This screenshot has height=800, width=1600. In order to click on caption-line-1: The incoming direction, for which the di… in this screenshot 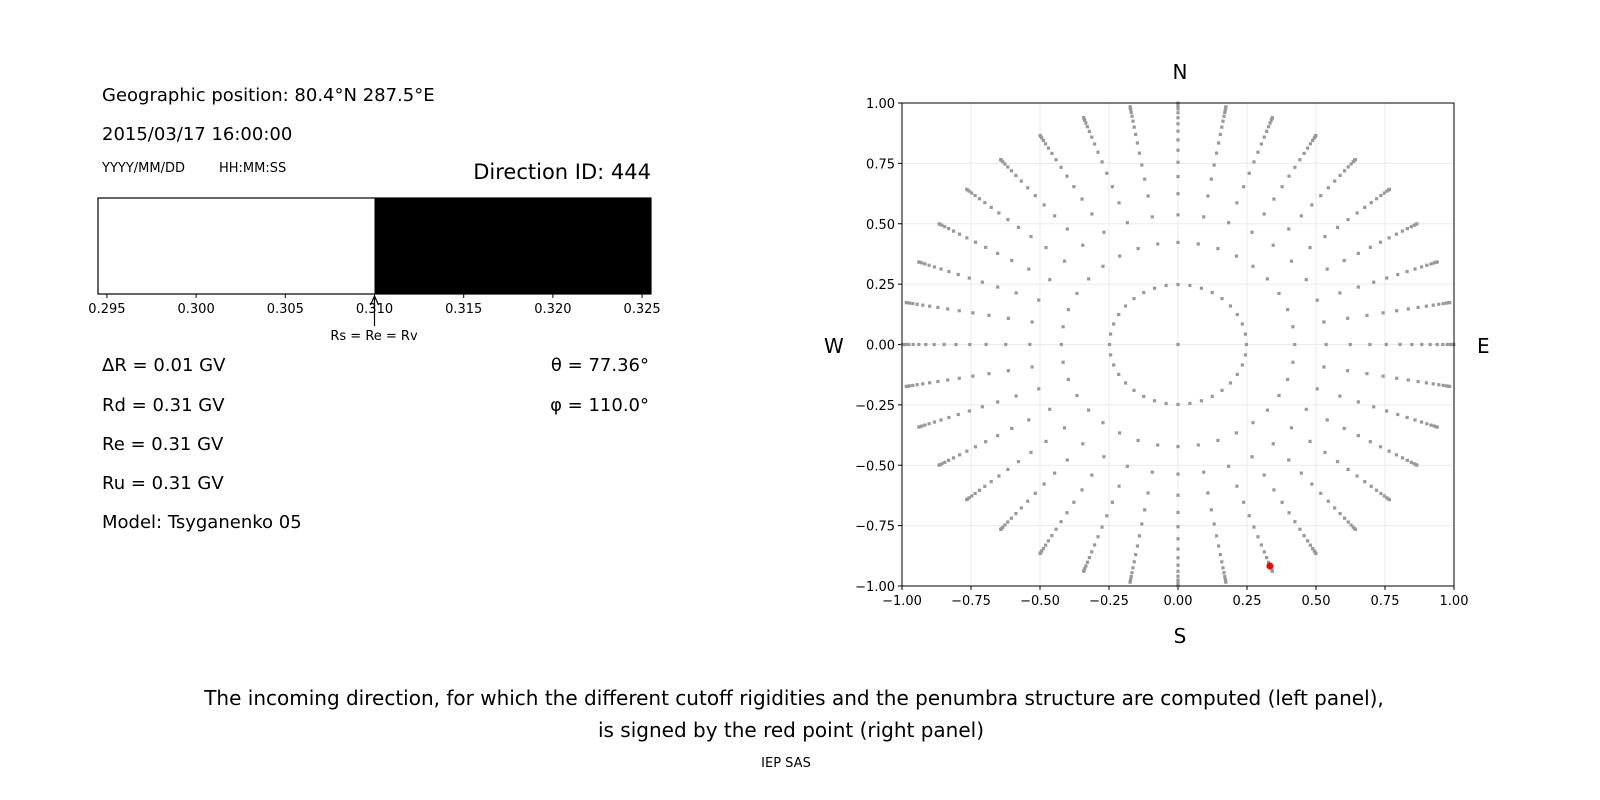, I will do `click(794, 698)`.